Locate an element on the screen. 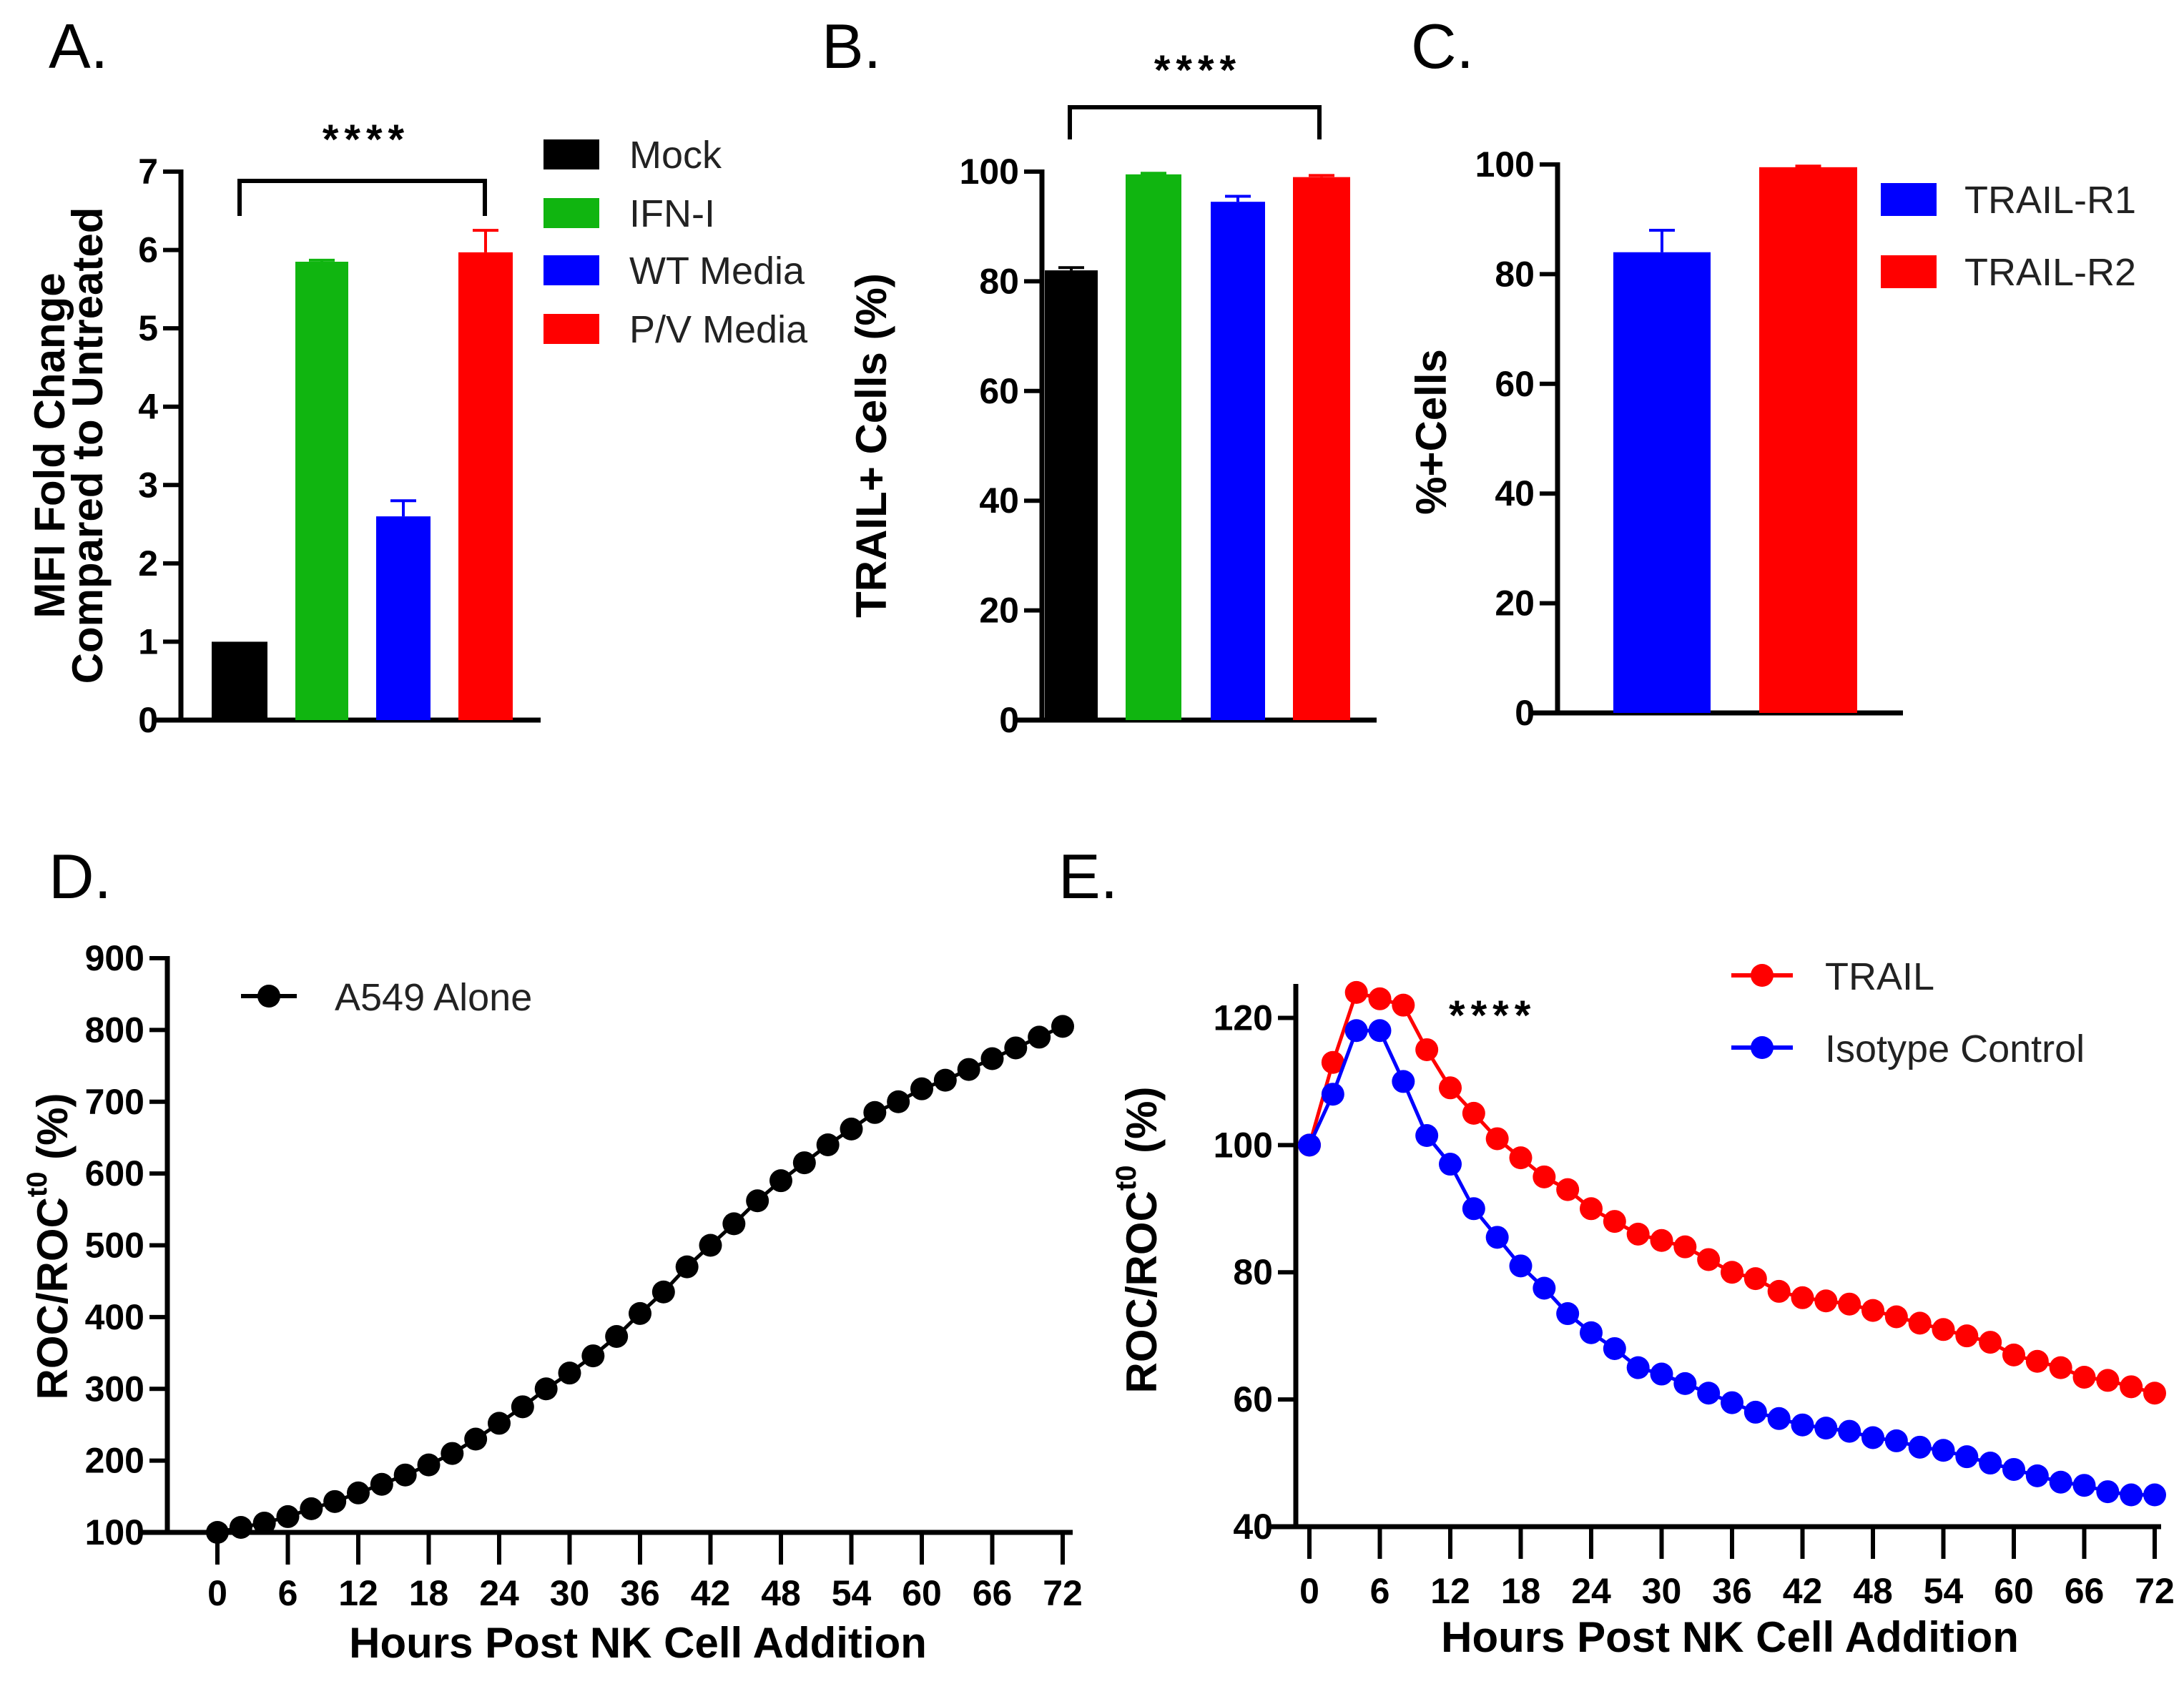 The image size is (2184, 1689). y-tick-label: 2 is located at coordinates (148, 563).